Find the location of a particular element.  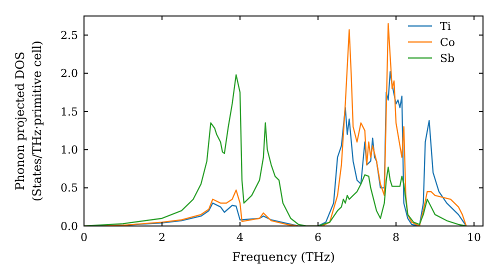

y-tick-label: 2.5 is located at coordinates (69, 35).